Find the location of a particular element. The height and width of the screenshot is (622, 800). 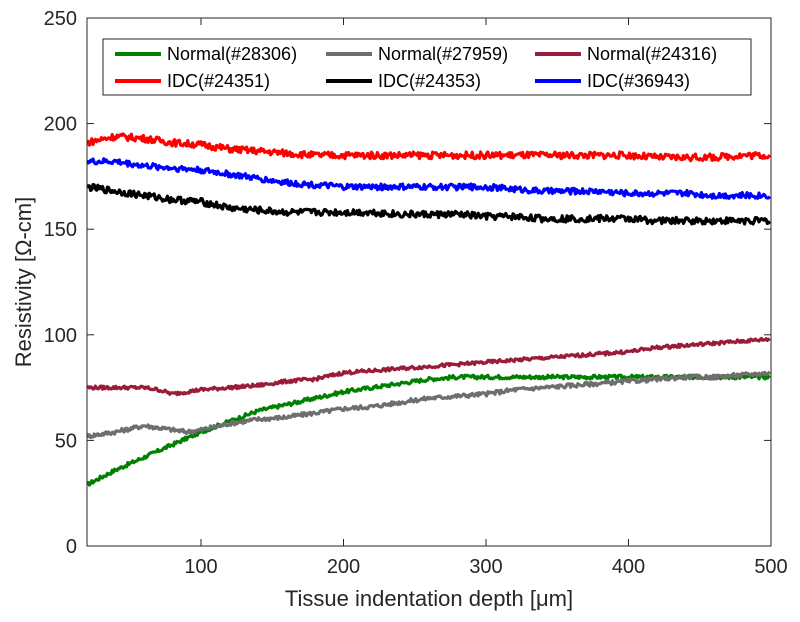

y-tick-label: 100 is located at coordinates (60, 336).